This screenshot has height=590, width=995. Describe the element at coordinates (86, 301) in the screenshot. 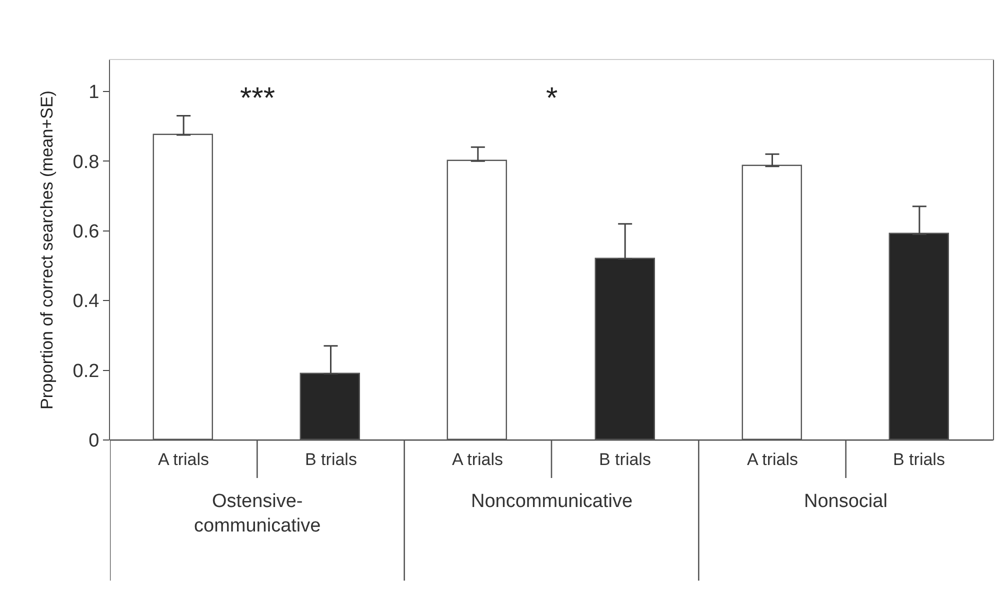

I see `y-tick-label: 0.4` at that location.